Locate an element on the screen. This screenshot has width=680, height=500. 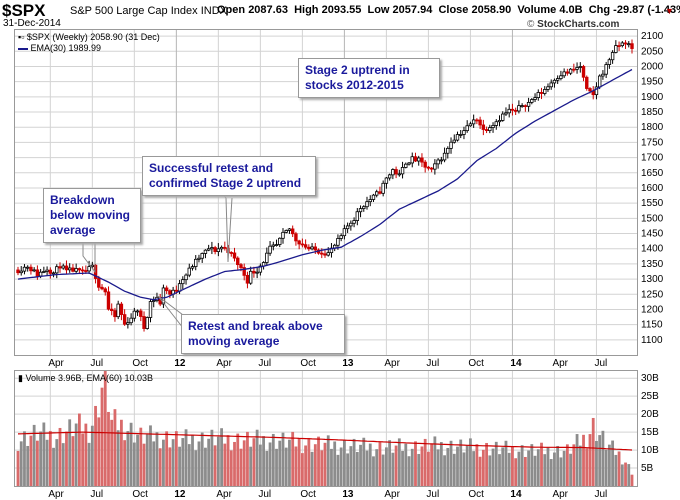
price-tick-label: 1650 is located at coordinates (652, 173).